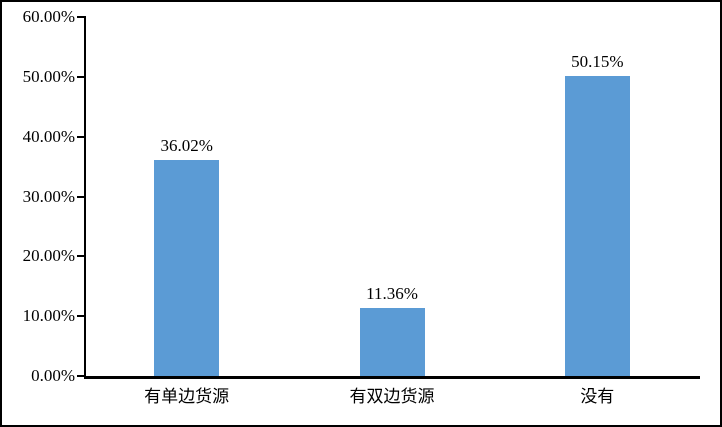  Describe the element at coordinates (392, 396) in the screenshot. I see `category-label: 有双边货源` at that location.